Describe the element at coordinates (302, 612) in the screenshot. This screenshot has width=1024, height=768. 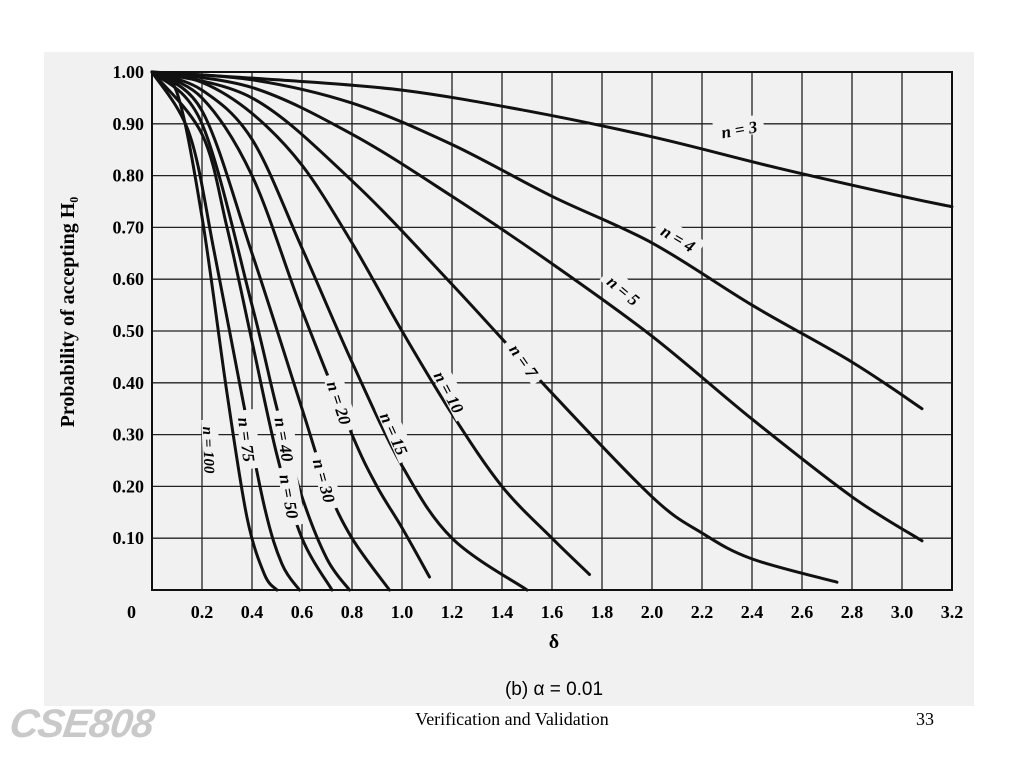
I see `x-tick-label: 0.6` at that location.